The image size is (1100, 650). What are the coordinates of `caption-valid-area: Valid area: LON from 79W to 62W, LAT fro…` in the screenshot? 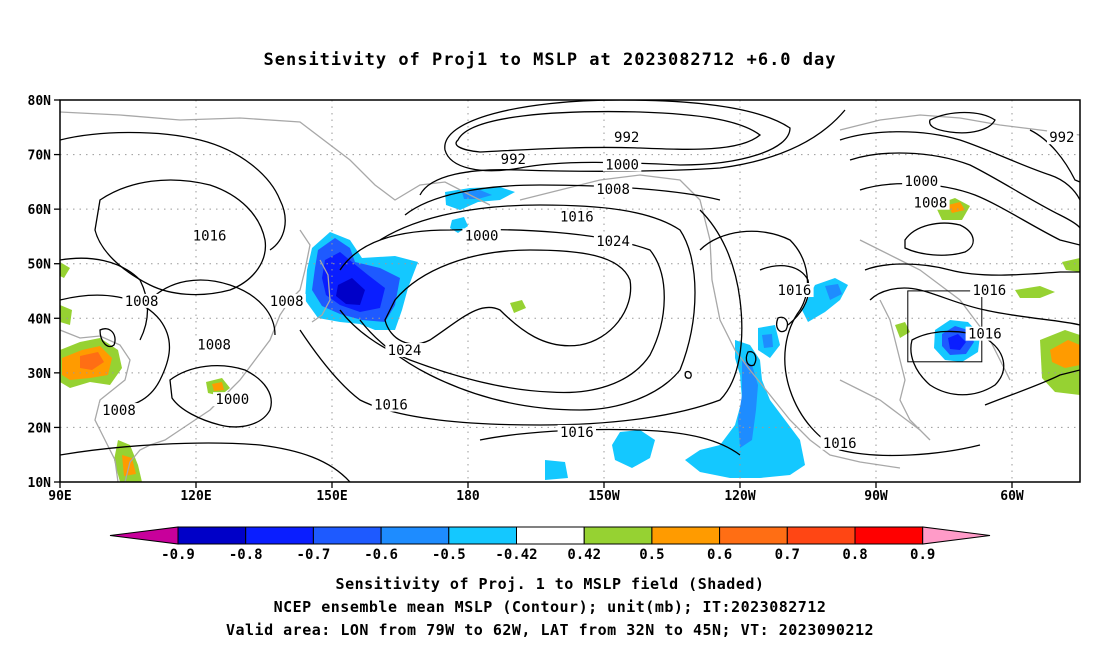 It's located at (550, 630).